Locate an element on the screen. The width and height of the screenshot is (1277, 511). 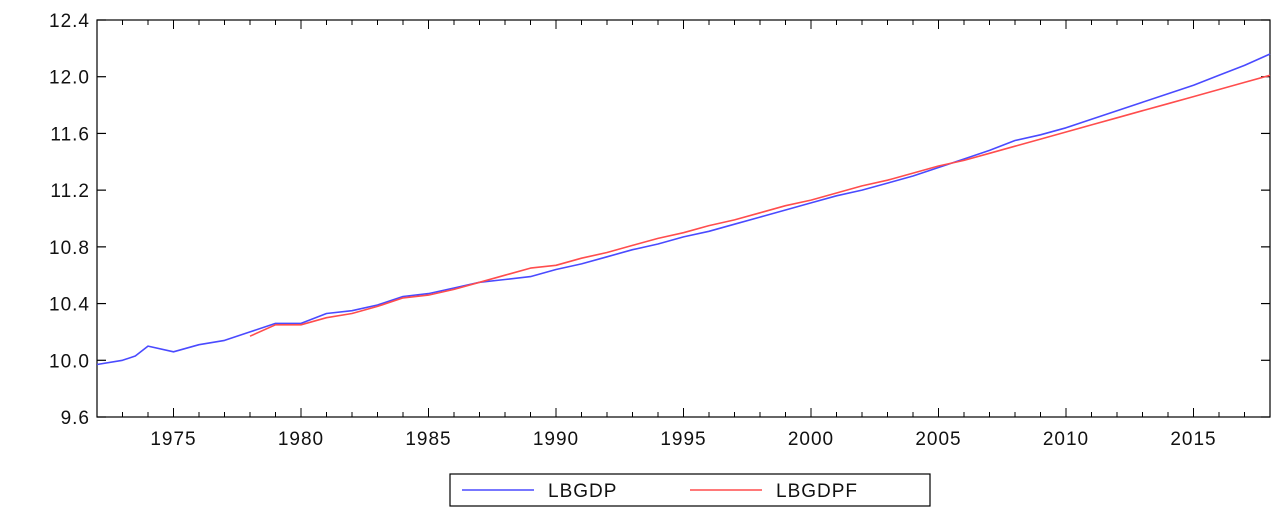
x-tick-label: 2010 is located at coordinates (1066, 439).